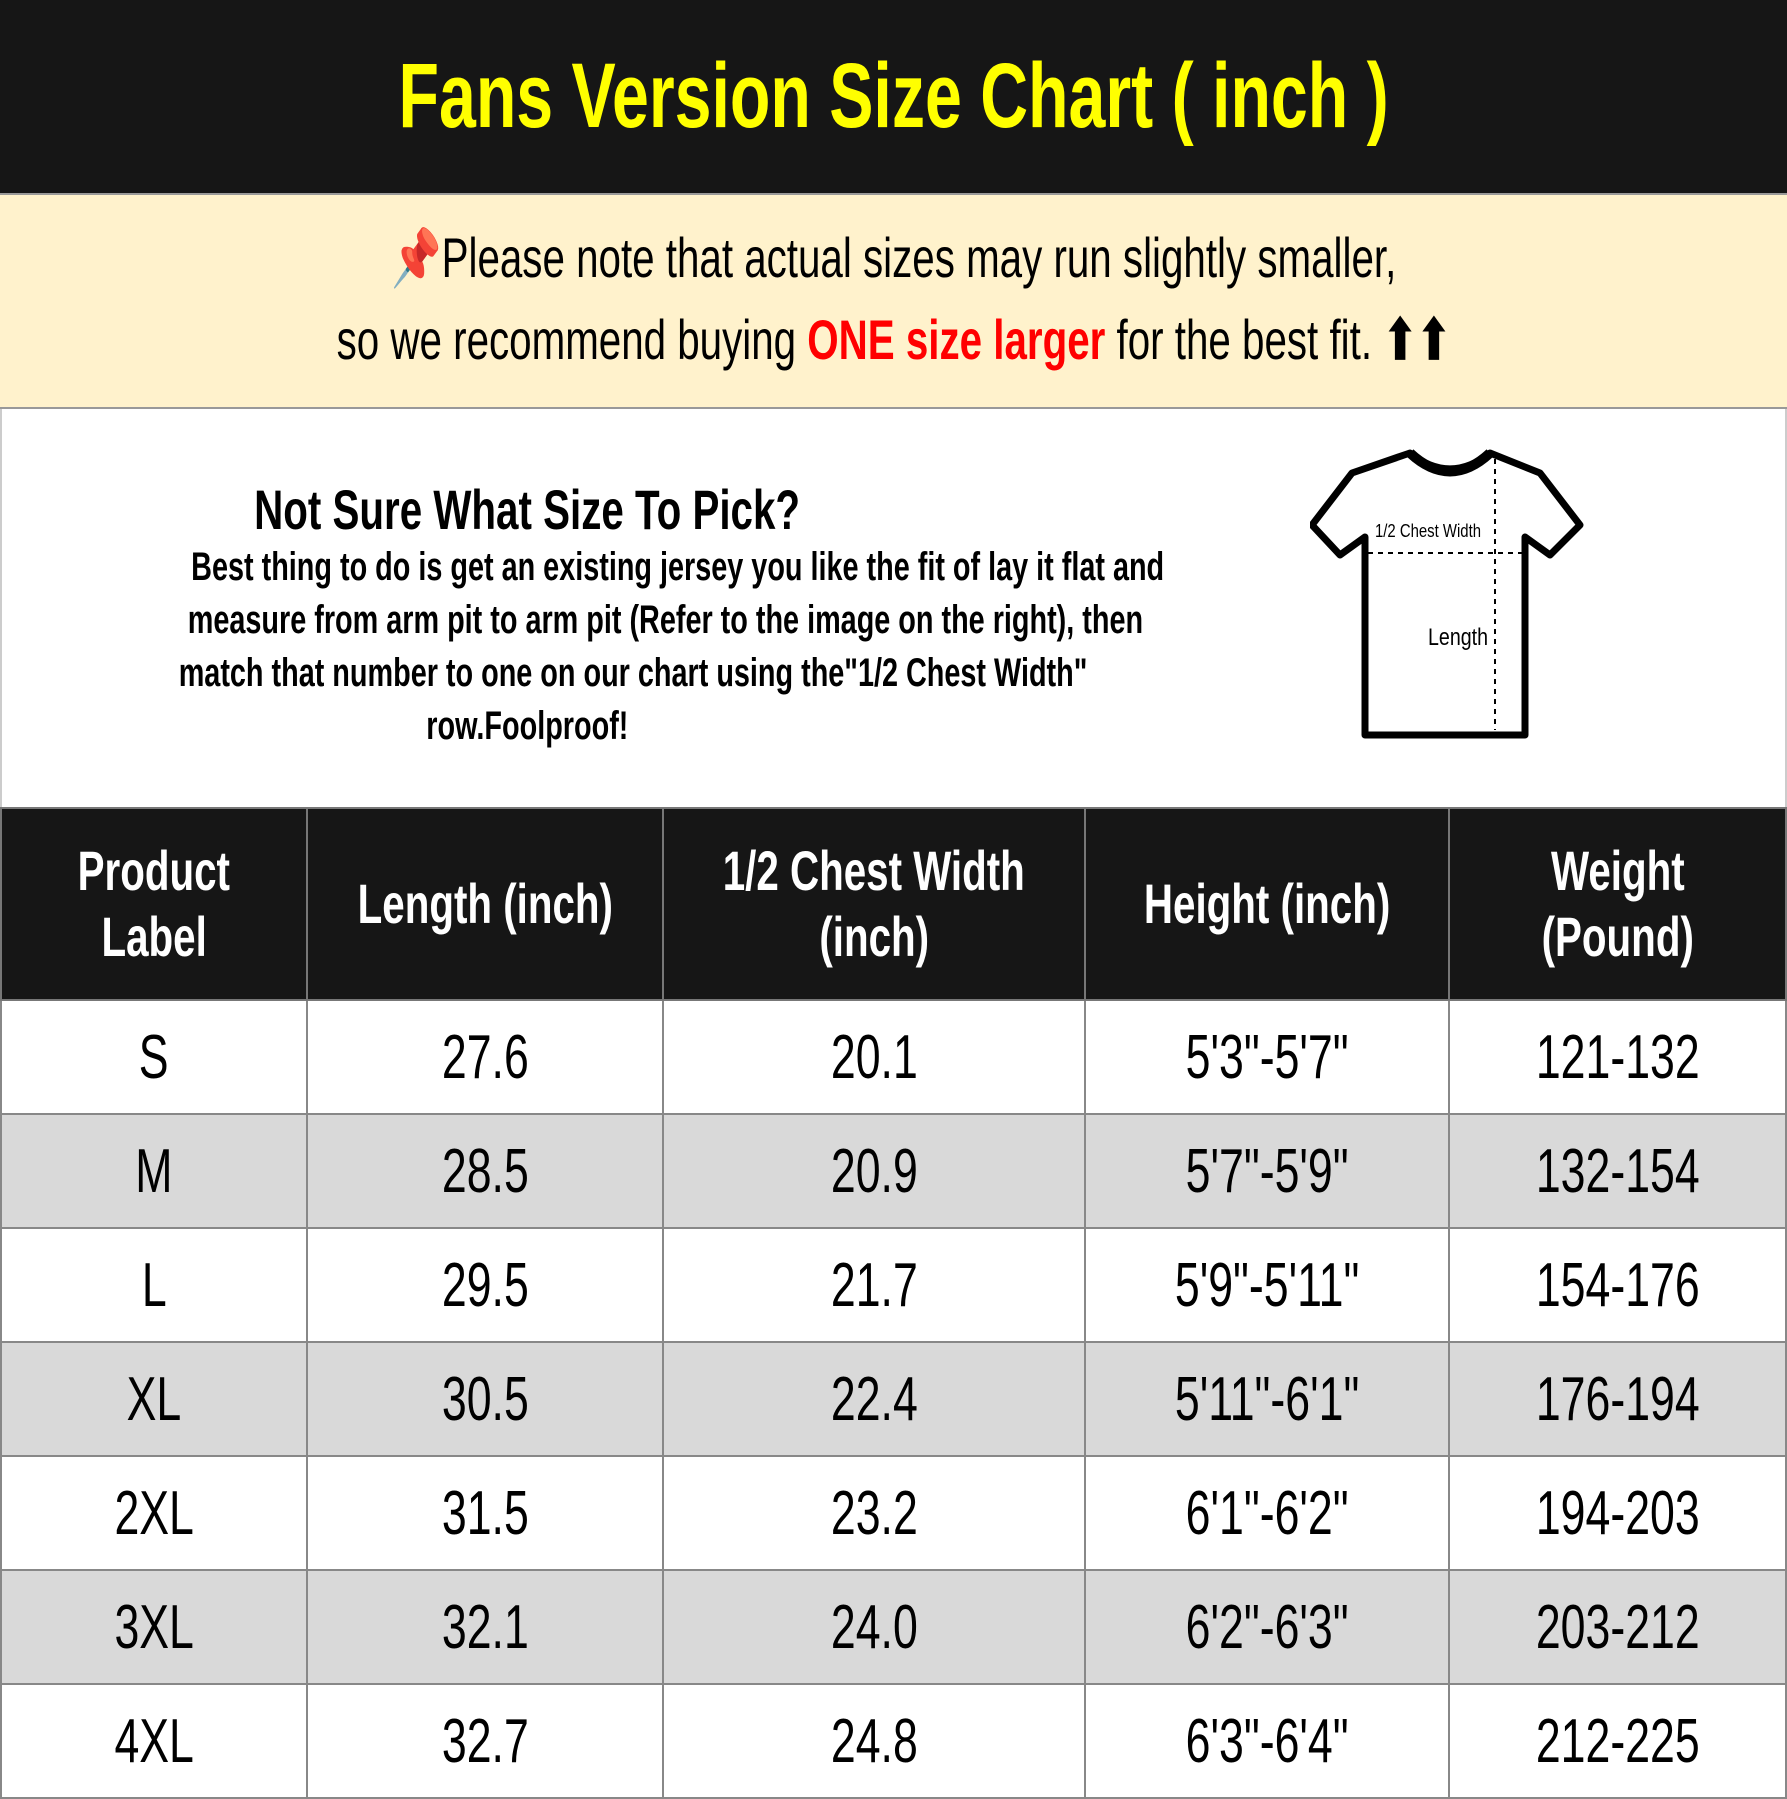 This screenshot has width=1787, height=1799. What do you see at coordinates (1417, 339) in the screenshot?
I see `up-arrows-icon: ⬆⬆` at bounding box center [1417, 339].